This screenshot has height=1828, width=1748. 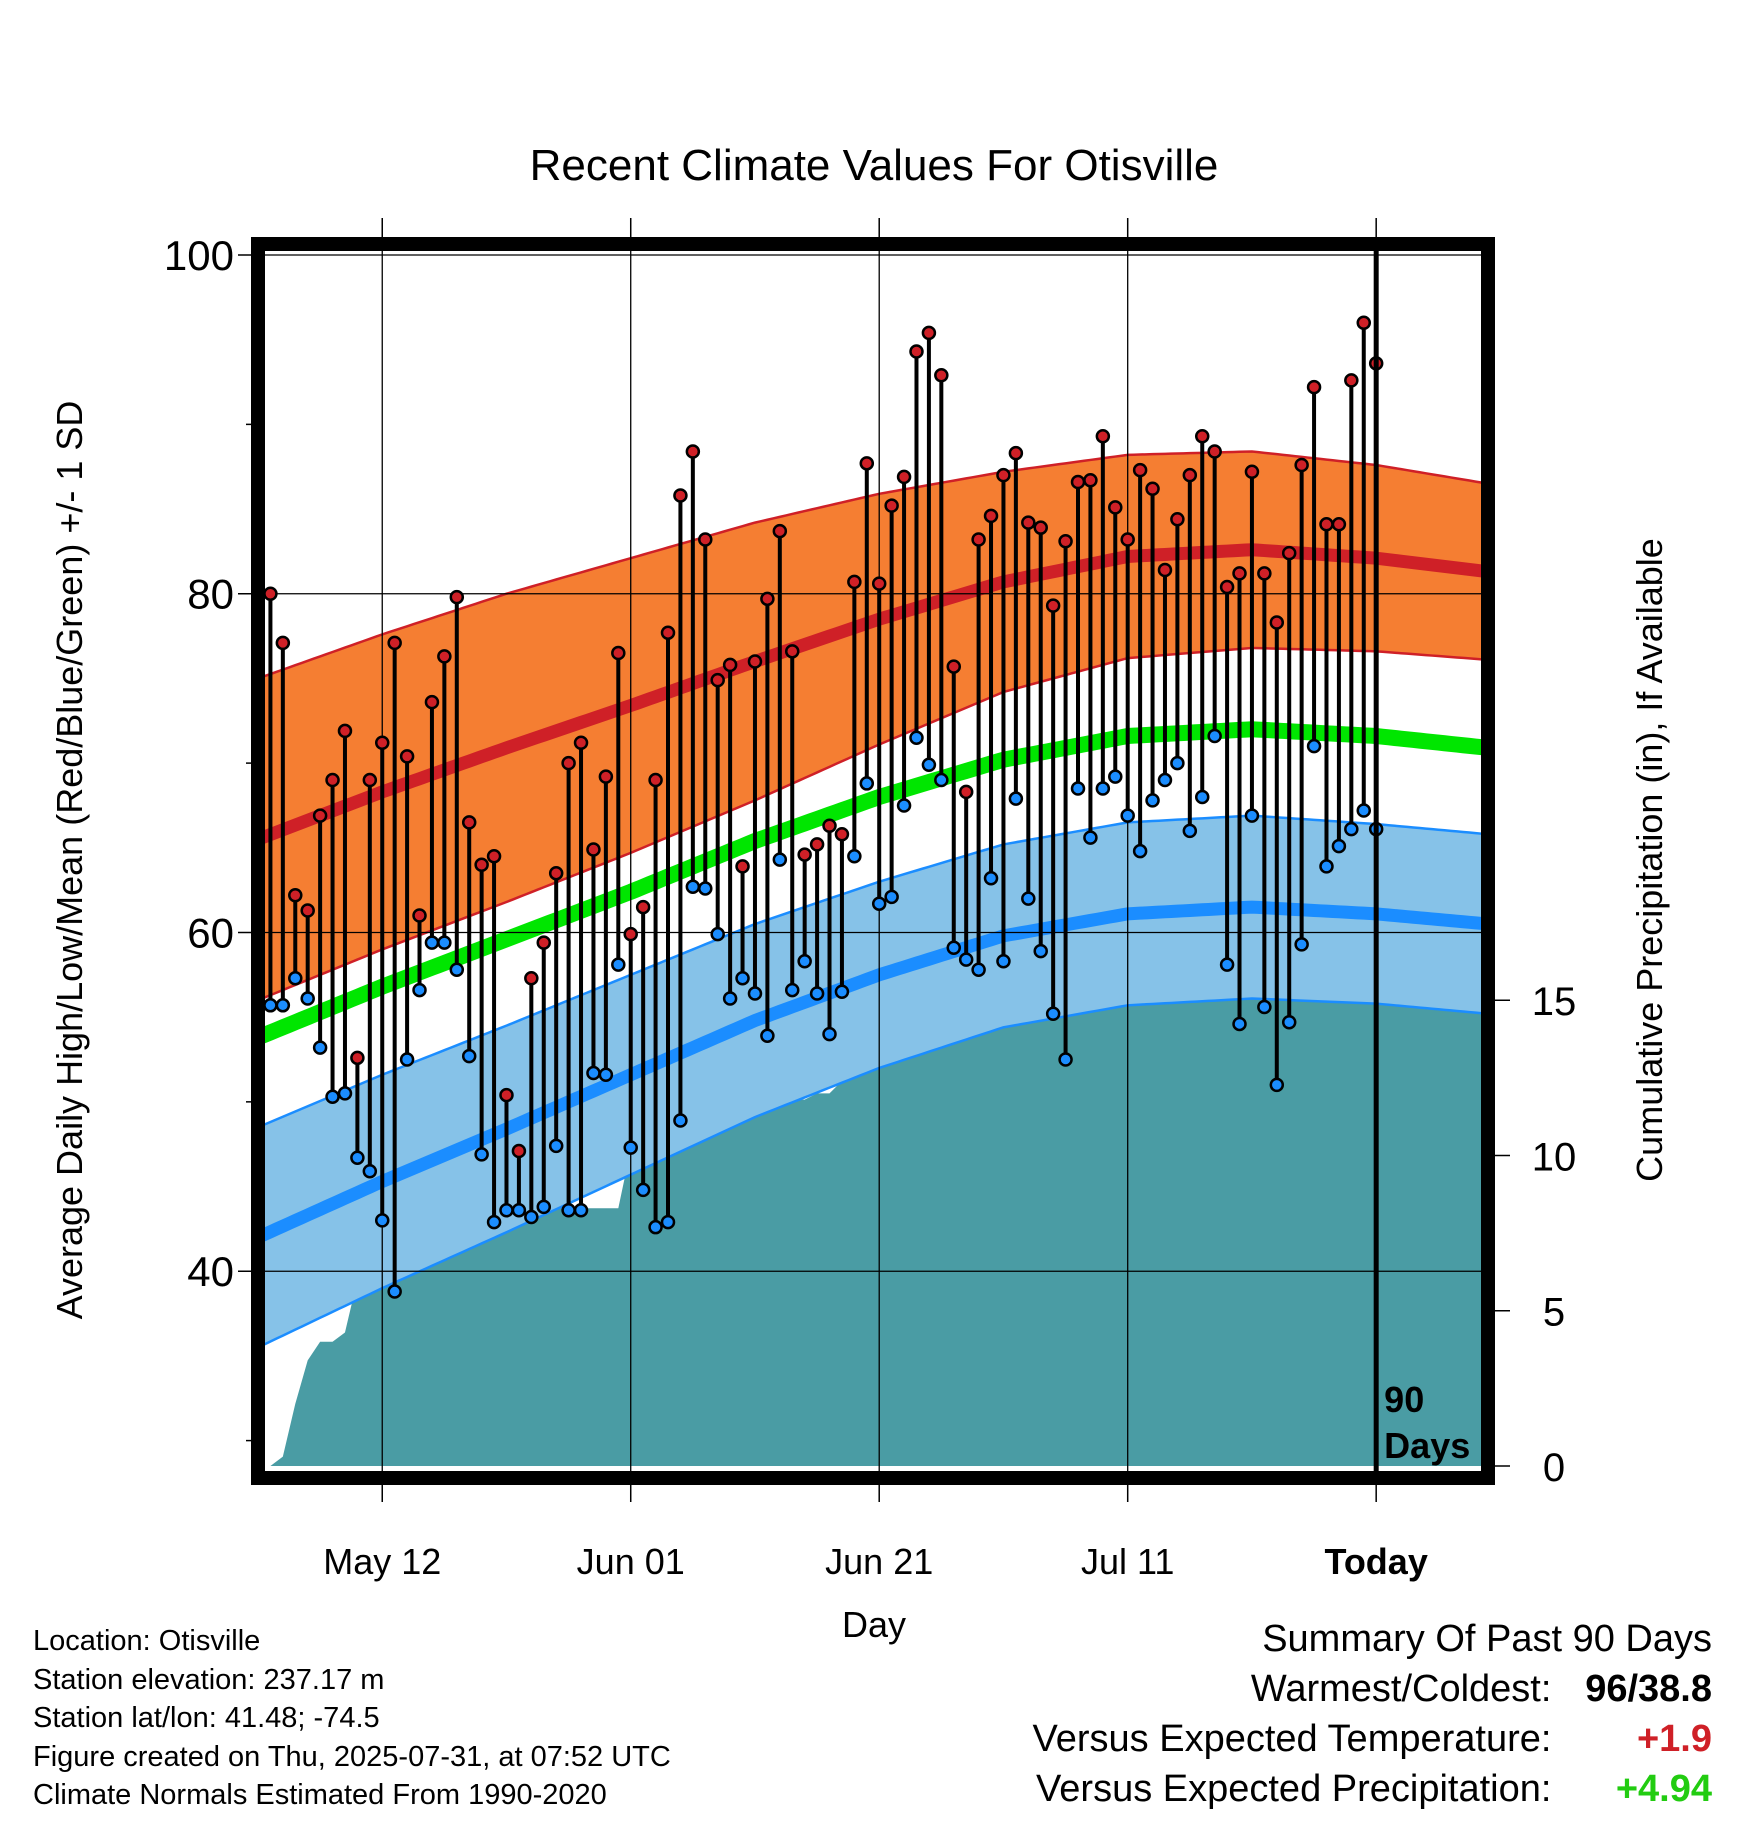 I want to click on coldest-value: 38.8, so click(x=1675, y=1689).